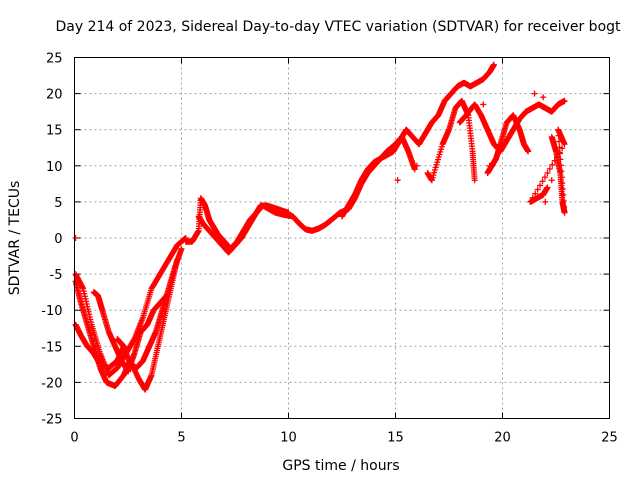 This screenshot has width=640, height=480. Describe the element at coordinates (288, 438) in the screenshot. I see `x-tick-label: 10` at that location.